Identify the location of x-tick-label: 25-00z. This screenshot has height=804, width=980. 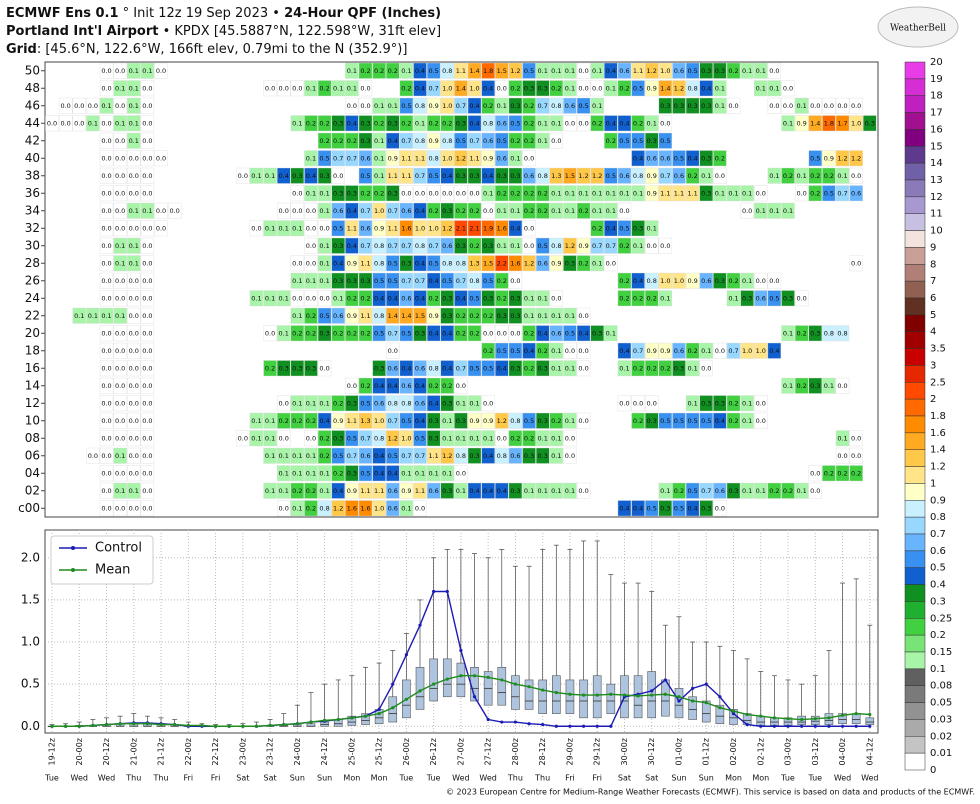
(351, 751).